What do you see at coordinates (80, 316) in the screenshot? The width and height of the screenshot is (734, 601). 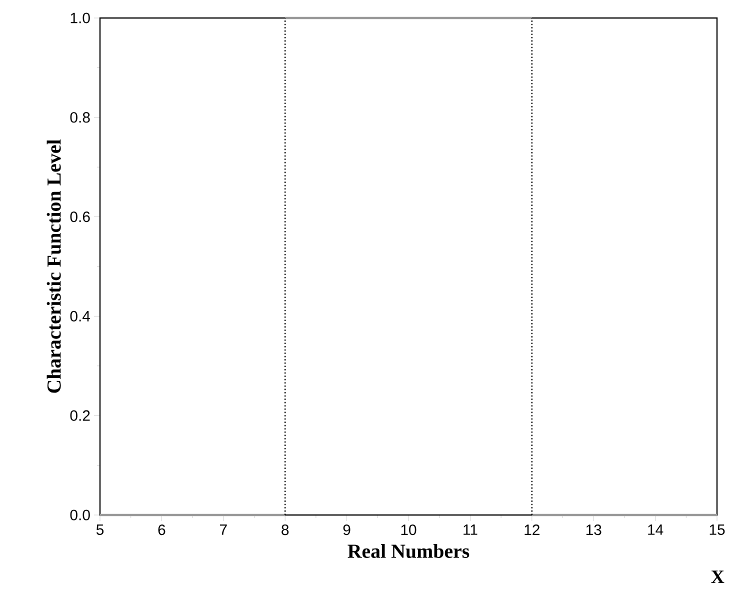 I see `y-tick-label: 0.4` at bounding box center [80, 316].